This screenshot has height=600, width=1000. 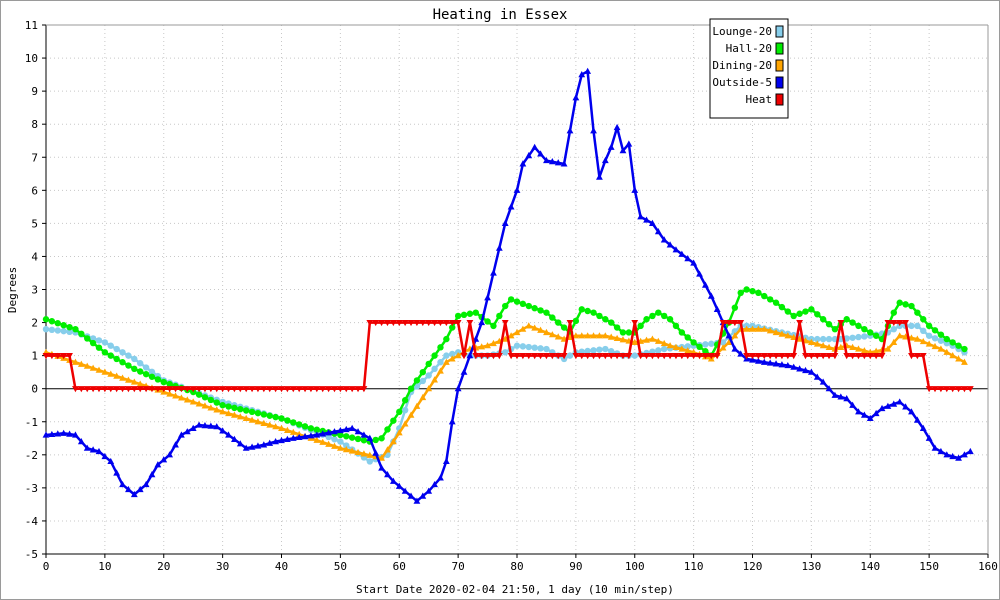 I want to click on legend: Lounge-20 Hall-20 Dining-20 Outside-5 Heat, so click(x=749, y=68).